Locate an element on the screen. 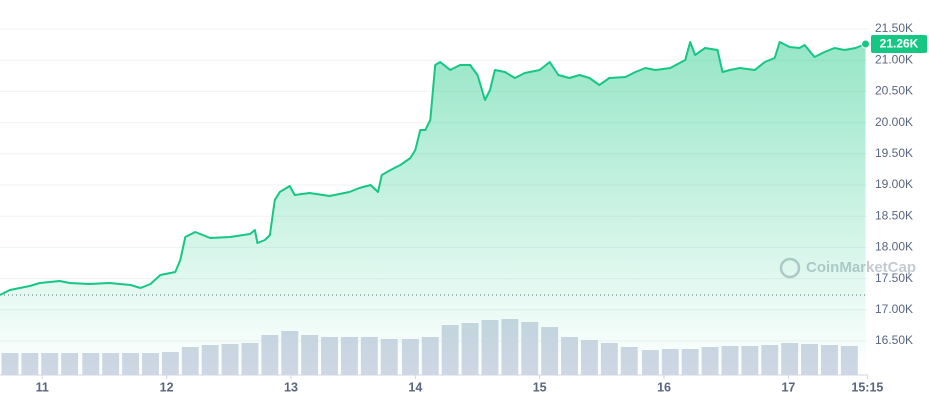 This screenshot has width=929, height=400. x-tick-label: 12 is located at coordinates (167, 387).